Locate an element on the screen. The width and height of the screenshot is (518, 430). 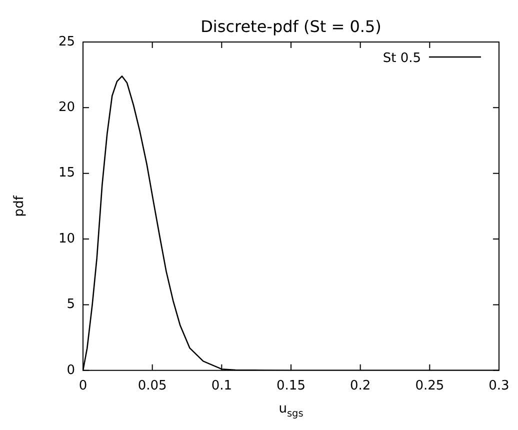
x-tick-label: 0.3 is located at coordinates (499, 386).